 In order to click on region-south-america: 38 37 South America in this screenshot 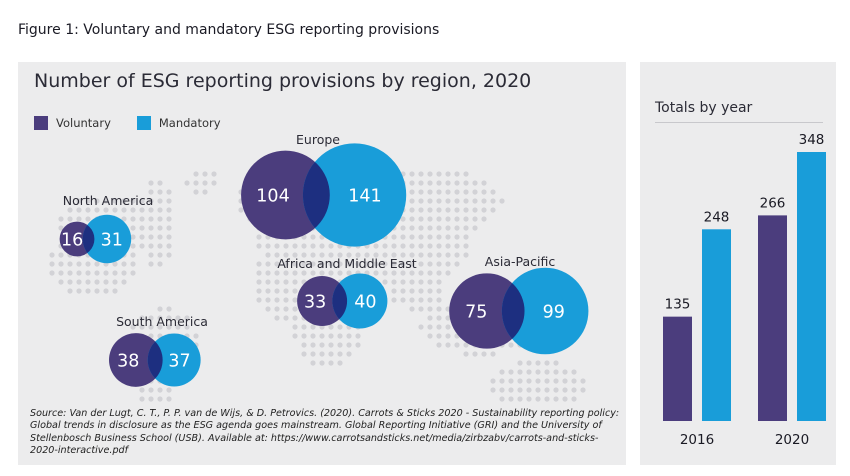, I will do `click(158, 350)`.